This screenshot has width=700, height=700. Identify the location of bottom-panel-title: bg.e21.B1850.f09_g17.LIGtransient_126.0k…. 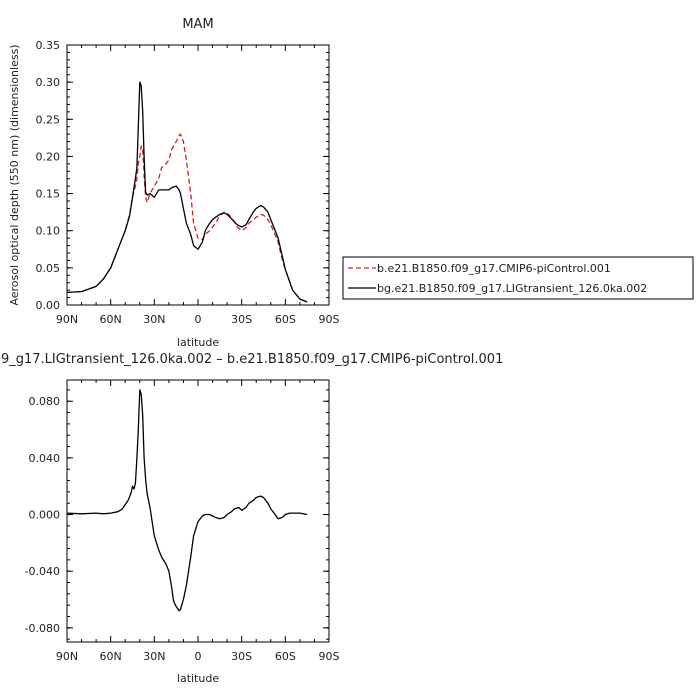
(251, 359).